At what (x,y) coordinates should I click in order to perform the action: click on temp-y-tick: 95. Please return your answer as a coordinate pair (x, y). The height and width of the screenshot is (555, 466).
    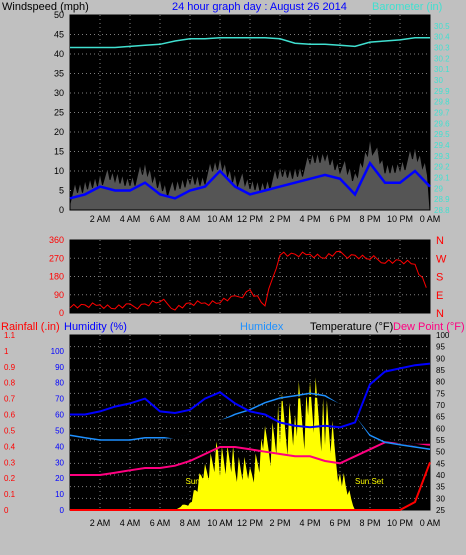
    Looking at the image, I should click on (440, 347).